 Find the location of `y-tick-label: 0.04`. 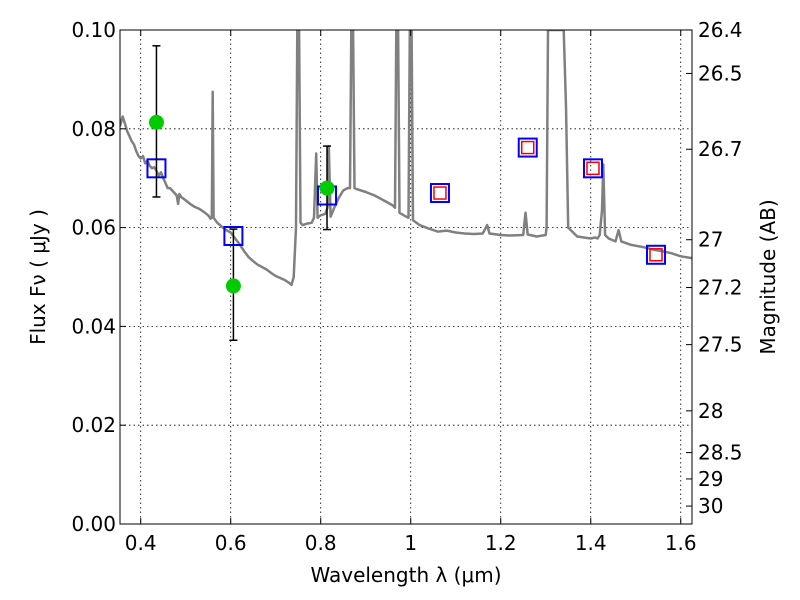

y-tick-label: 0.04 is located at coordinates (93, 326).